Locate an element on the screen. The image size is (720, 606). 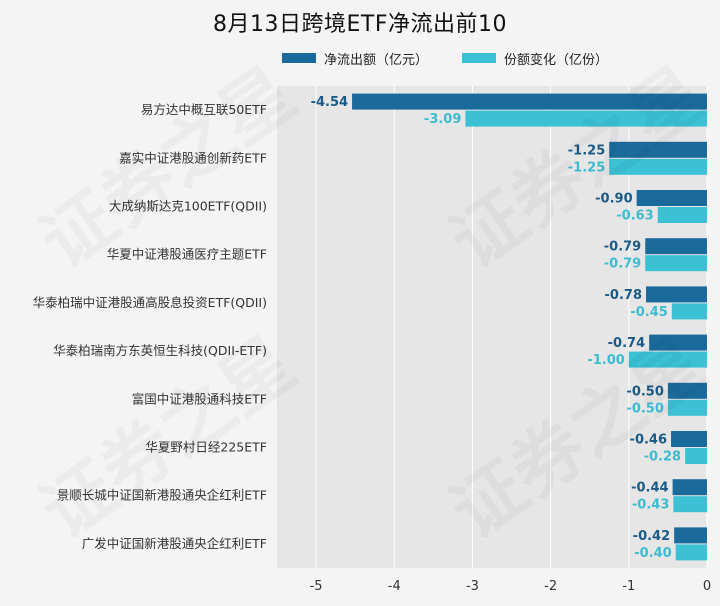
data-label-share-change: -0.40 is located at coordinates (652, 553).